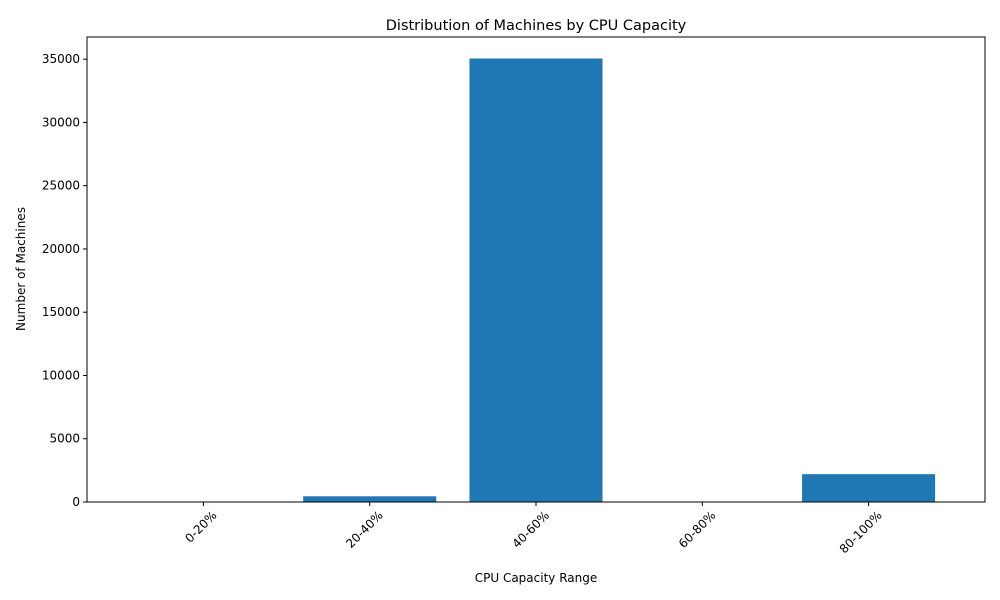 The image size is (1000, 600). Describe the element at coordinates (61, 186) in the screenshot. I see `y-tick-label: 25000` at that location.